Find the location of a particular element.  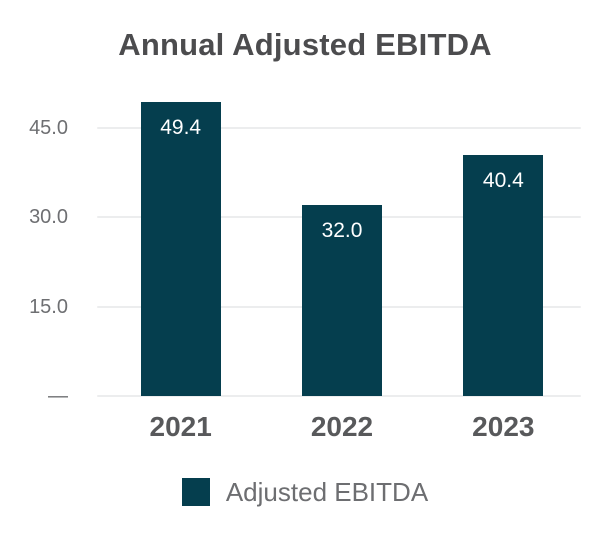

x-axis-label-2022: 2022 is located at coordinates (342, 426).